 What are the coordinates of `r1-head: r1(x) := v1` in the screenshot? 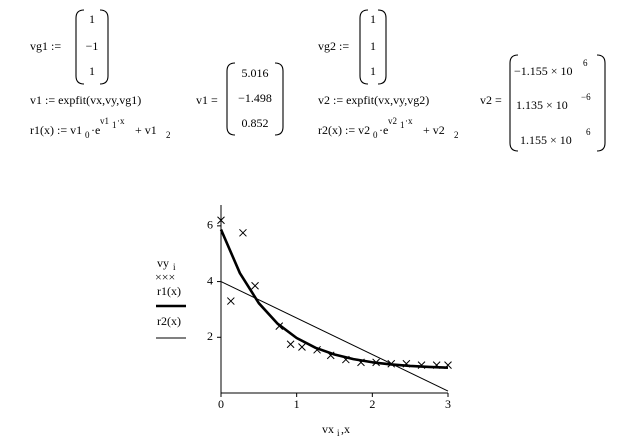 It's located at (56, 130).